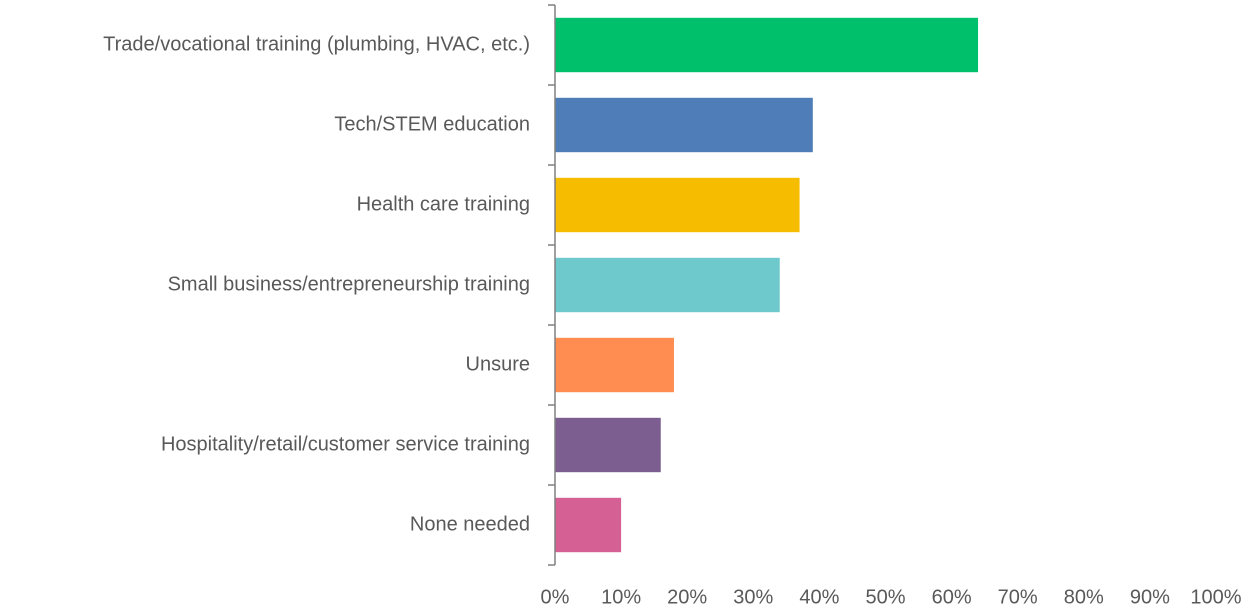 This screenshot has width=1249, height=616. What do you see at coordinates (1018, 597) in the screenshot?
I see `x-tick-label: 70%` at bounding box center [1018, 597].